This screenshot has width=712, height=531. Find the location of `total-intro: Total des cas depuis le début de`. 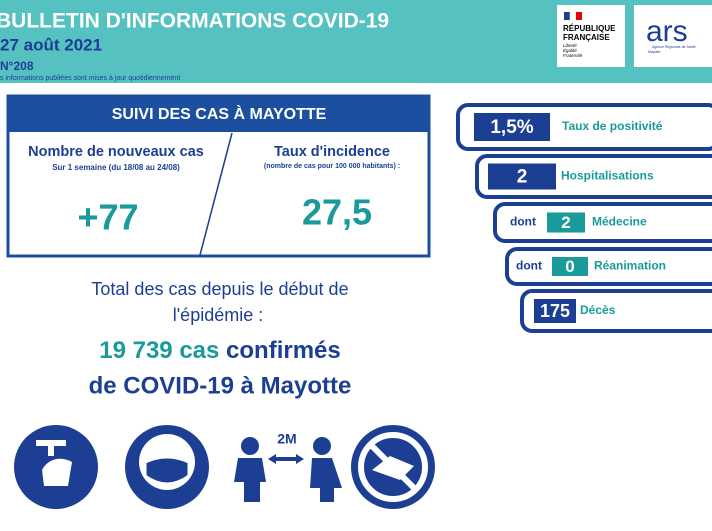

total-intro: Total des cas depuis le début de is located at coordinates (219, 289).